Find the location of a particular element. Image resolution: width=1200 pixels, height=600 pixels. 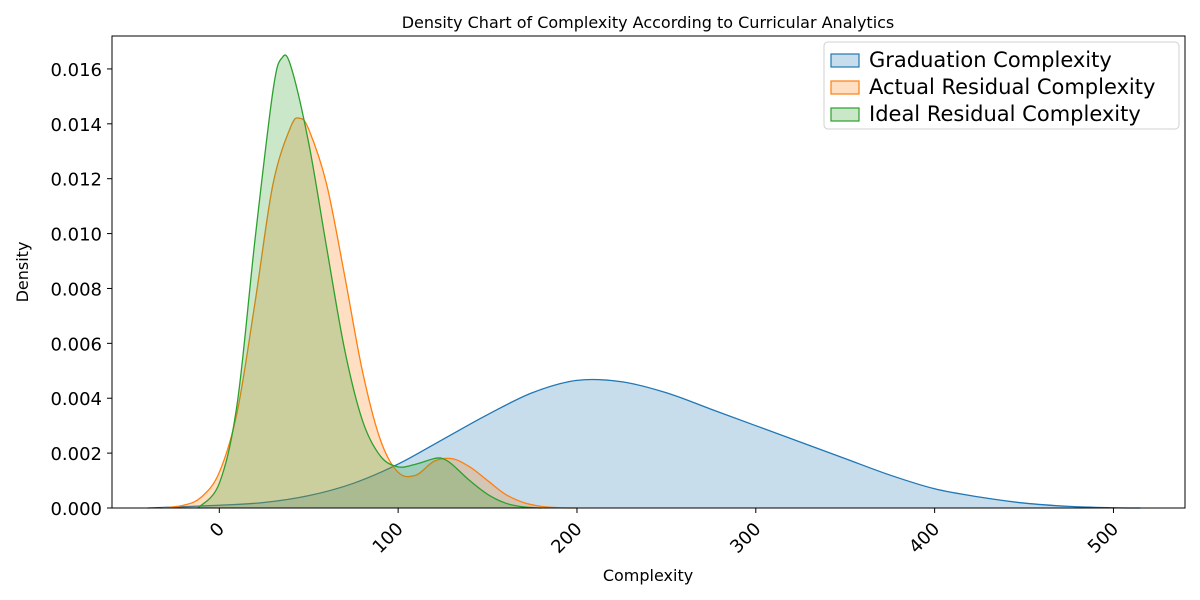

y-tick-label: 0.004 is located at coordinates (76, 399).